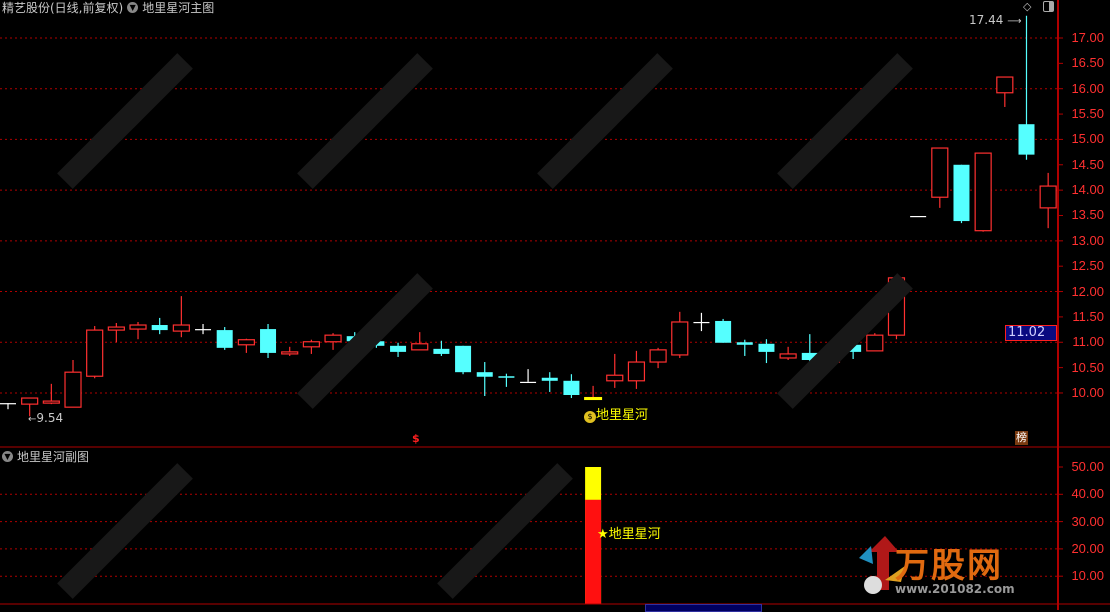 The width and height of the screenshot is (1110, 612). I want to click on sub-tick-label: 50.00, so click(1087, 466).